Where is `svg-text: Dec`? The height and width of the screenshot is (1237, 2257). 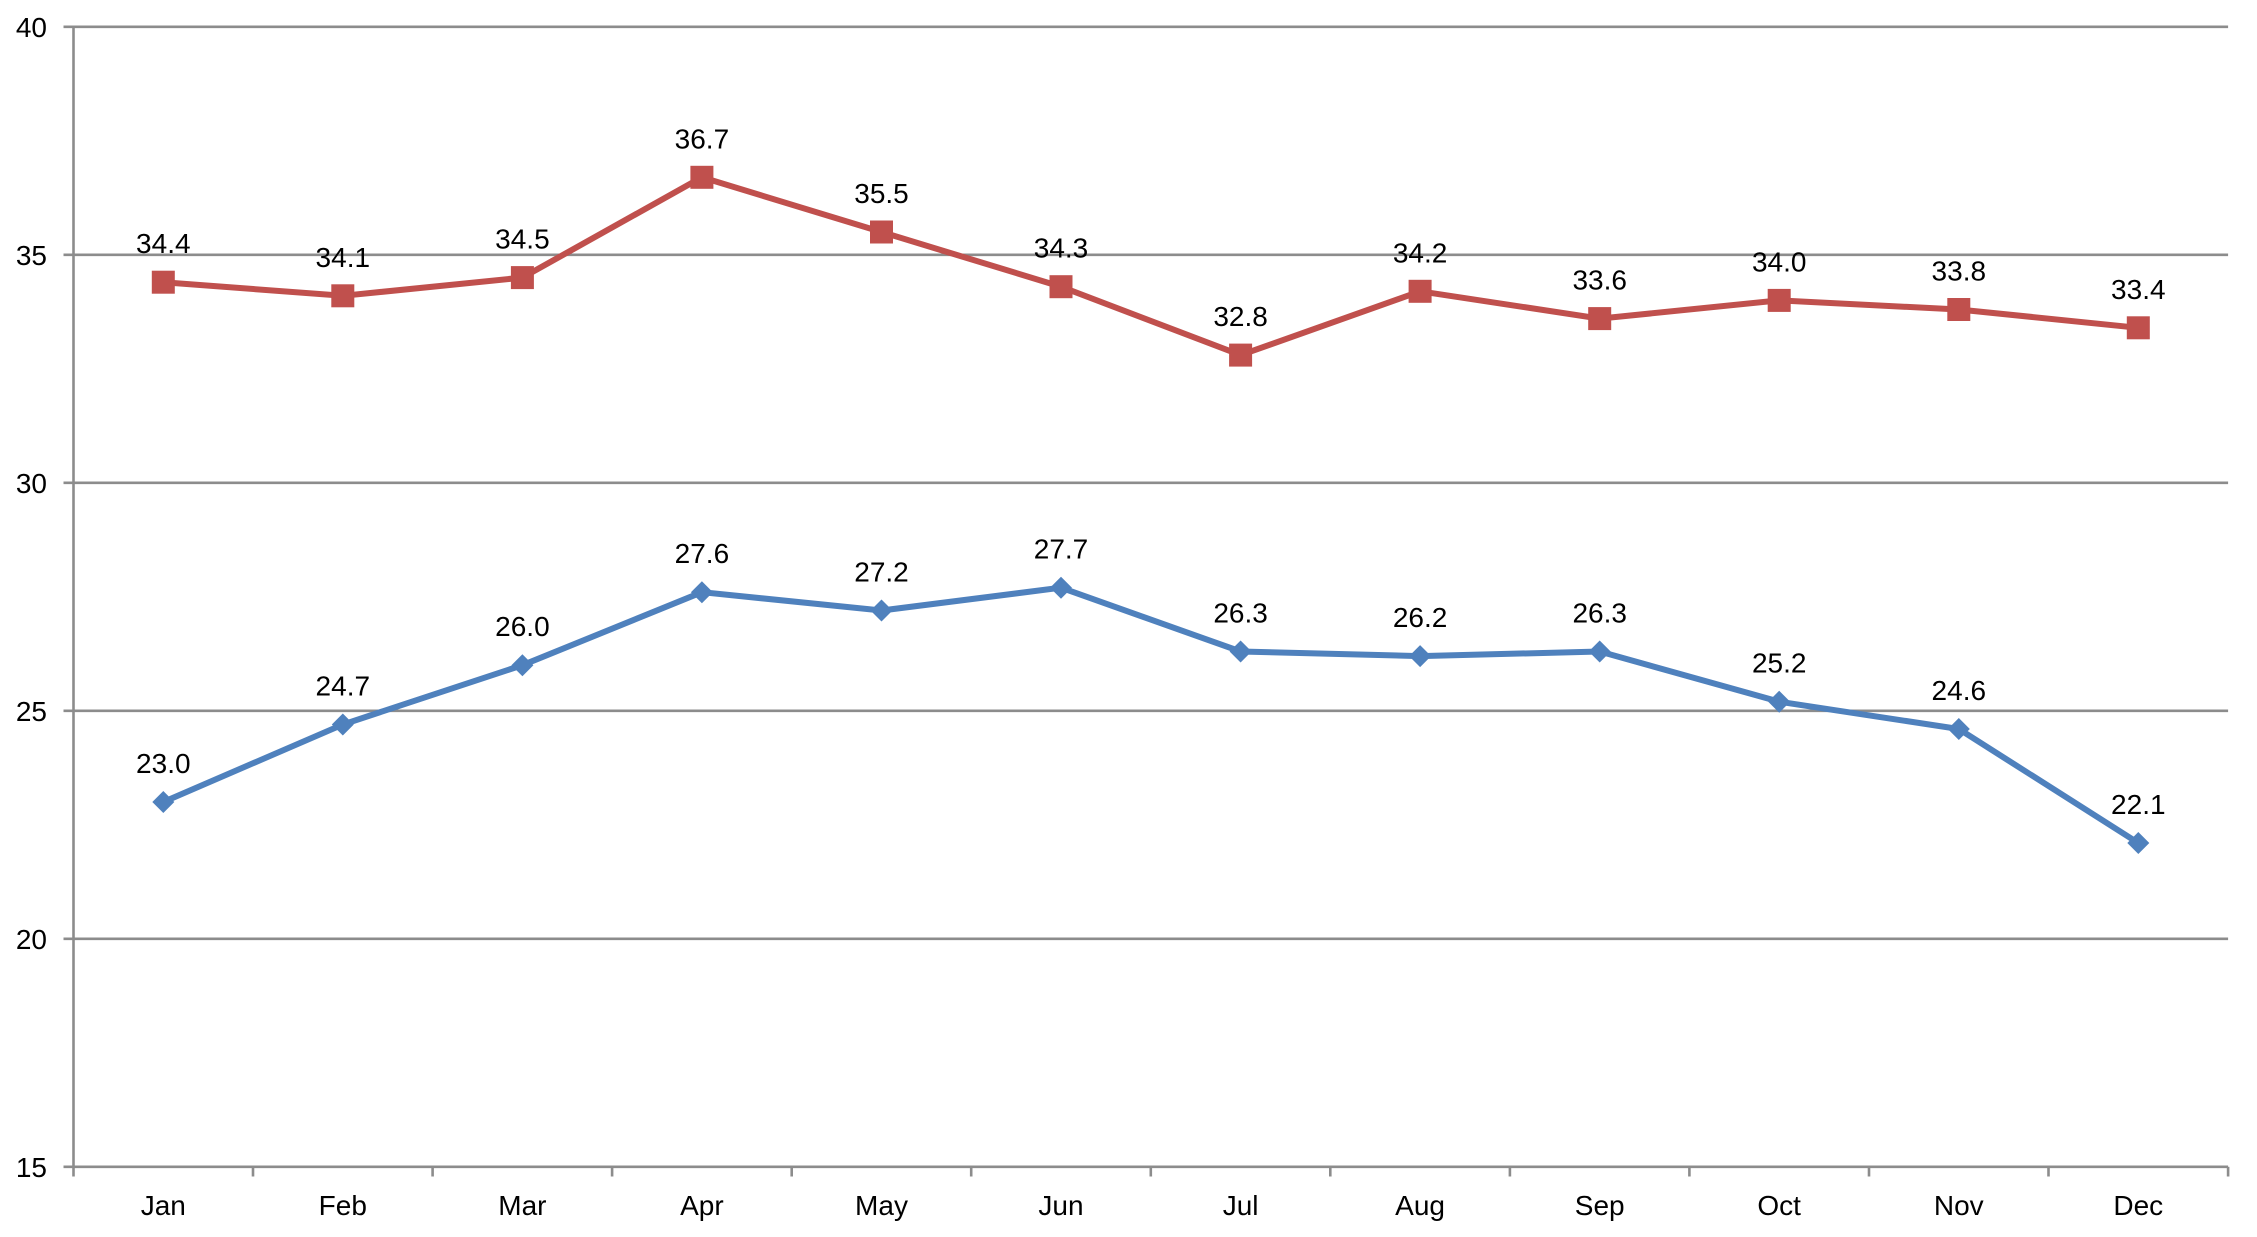 svg-text: Dec is located at coordinates (2138, 1205).